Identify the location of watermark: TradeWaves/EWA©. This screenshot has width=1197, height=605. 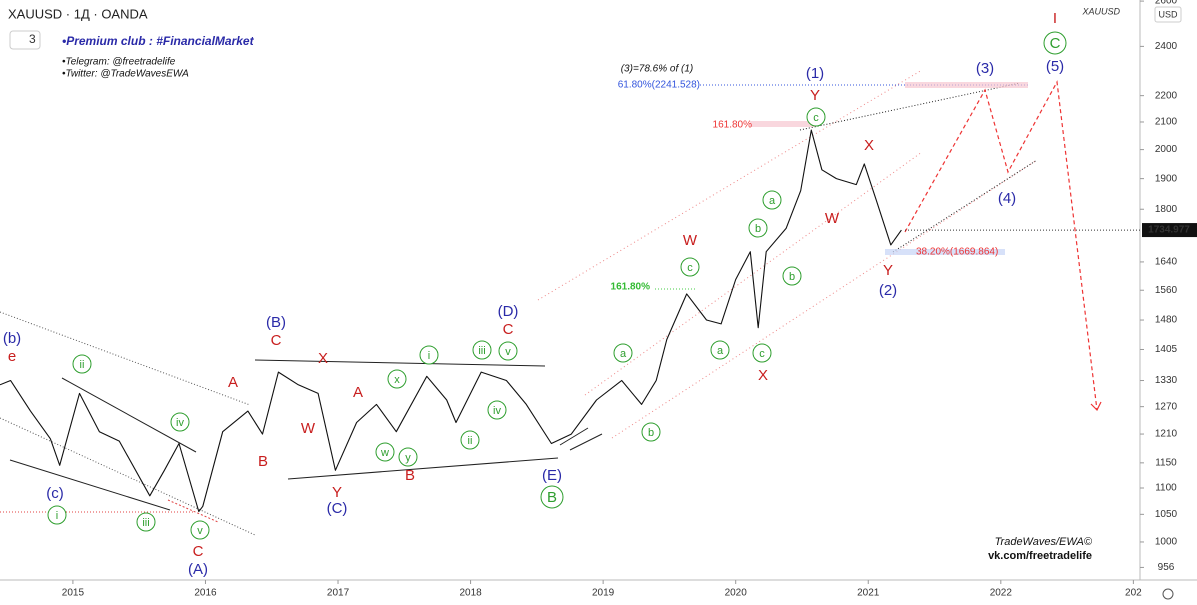
(1044, 542).